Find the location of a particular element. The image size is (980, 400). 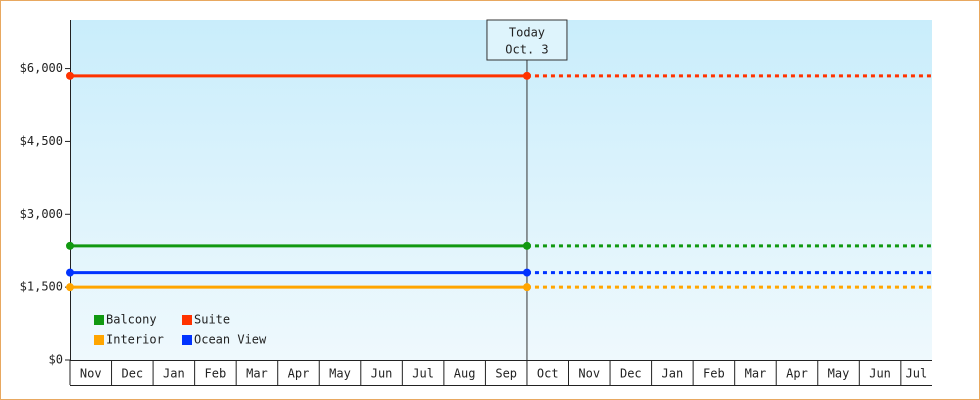

x-tick-label: Aug is located at coordinates (465, 374).